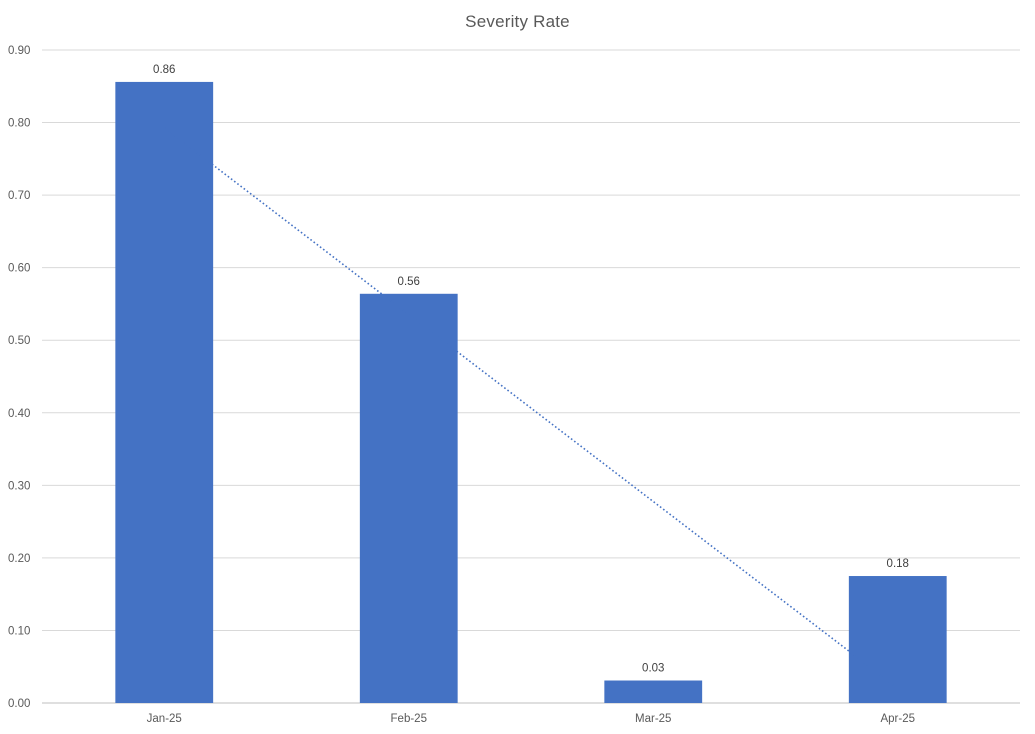 This screenshot has height=734, width=1035. Describe the element at coordinates (19, 196) in the screenshot. I see `y-tick-label: 0.70` at that location.